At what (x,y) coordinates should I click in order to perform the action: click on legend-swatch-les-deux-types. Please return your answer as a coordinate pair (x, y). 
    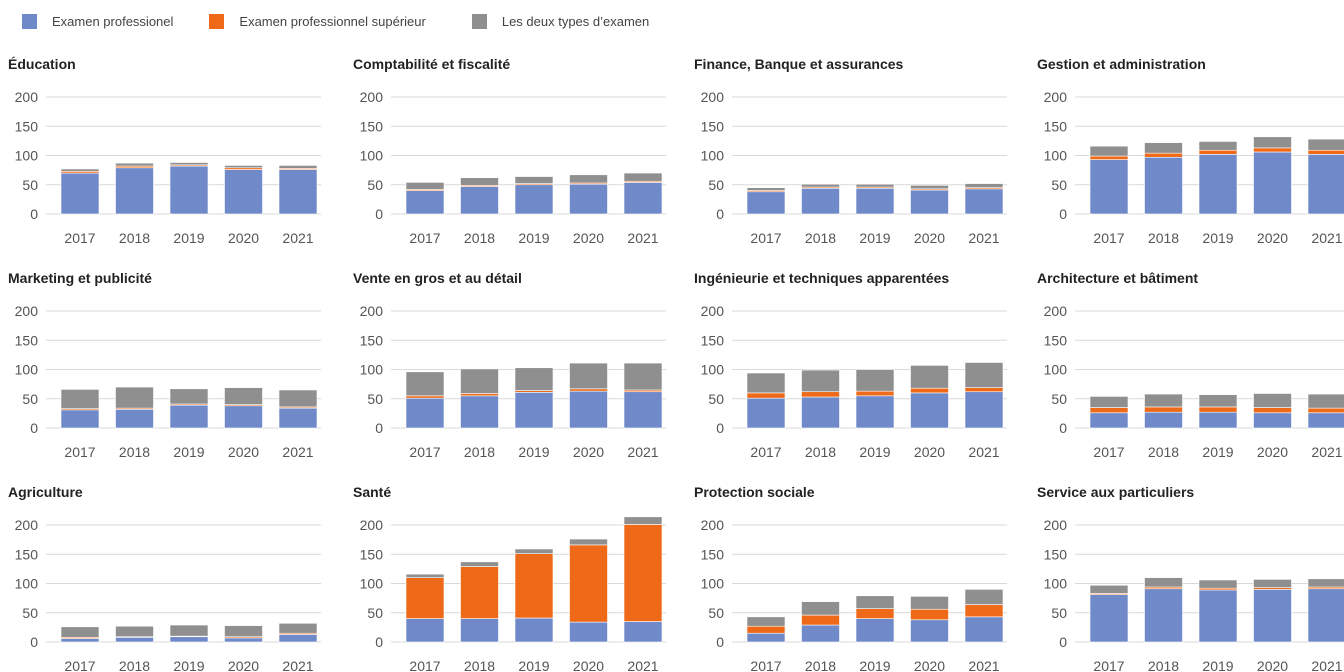
    Looking at the image, I should click on (479, 21).